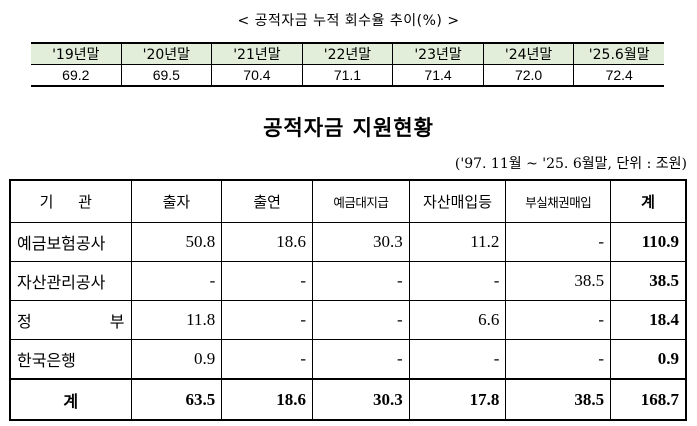 The height and width of the screenshot is (426, 697). Describe the element at coordinates (648, 281) in the screenshot. I see `row-total-cell: 38.5` at that location.